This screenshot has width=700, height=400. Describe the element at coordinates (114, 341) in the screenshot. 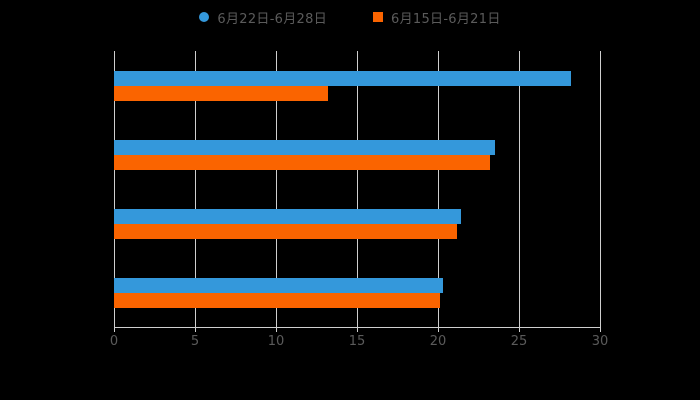

I see `x-tick-label-0: 0` at that location.